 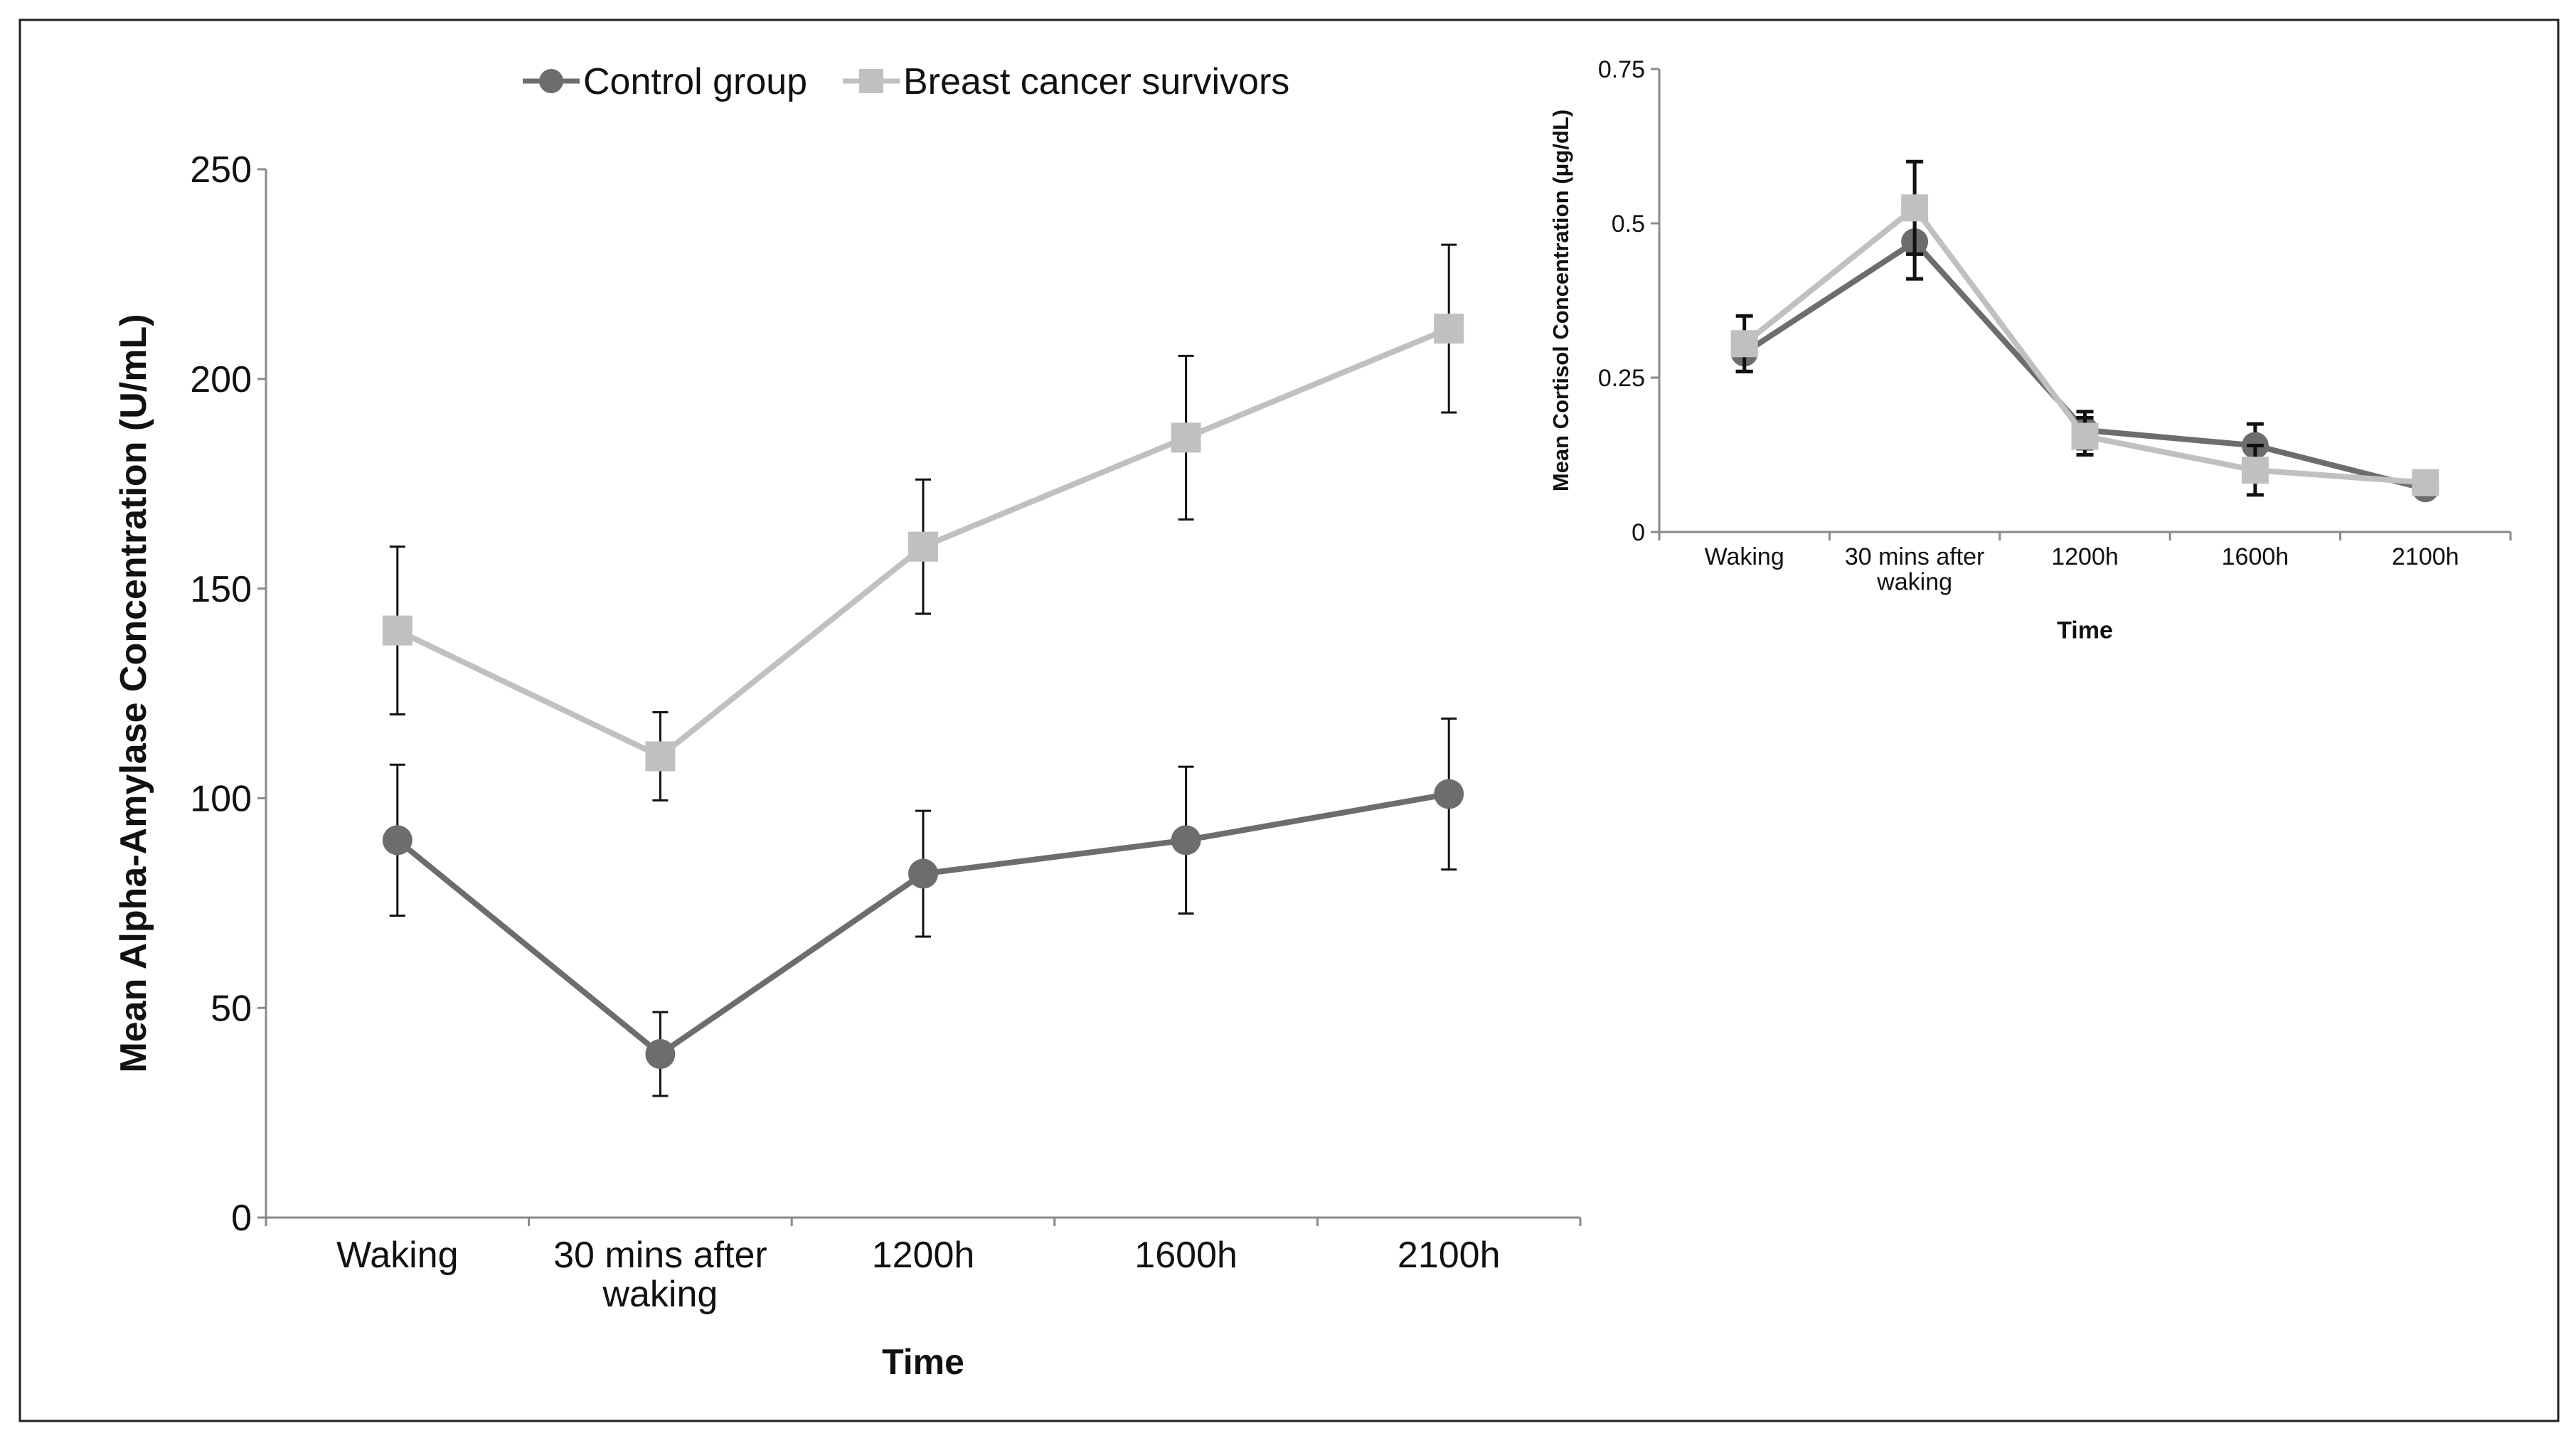 I want to click on amylase-y-tick-label: 150, so click(x=221, y=589).